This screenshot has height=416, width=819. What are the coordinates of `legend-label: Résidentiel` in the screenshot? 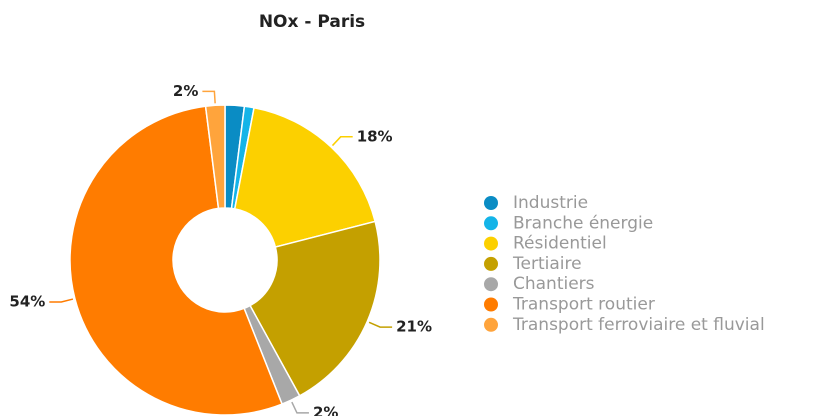 It's located at (560, 244).